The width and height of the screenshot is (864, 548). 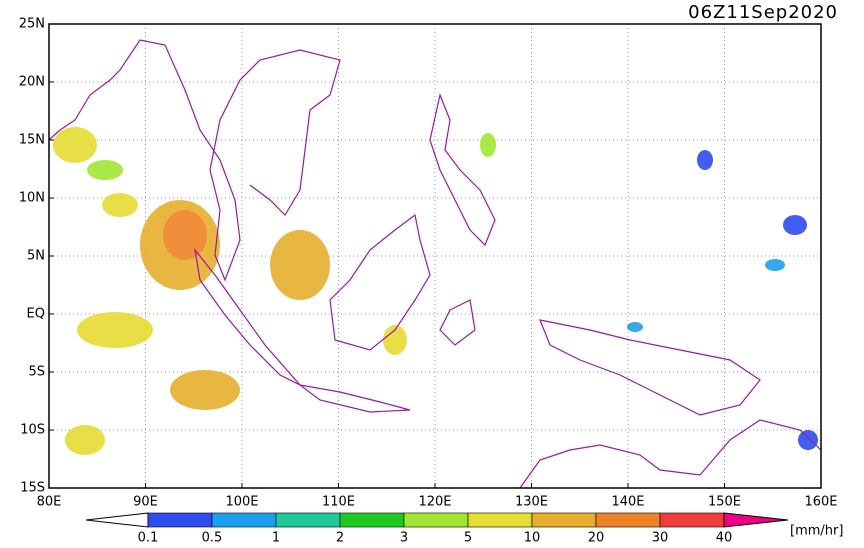 What do you see at coordinates (32, 430) in the screenshot?
I see `lat-label: 10S` at bounding box center [32, 430].